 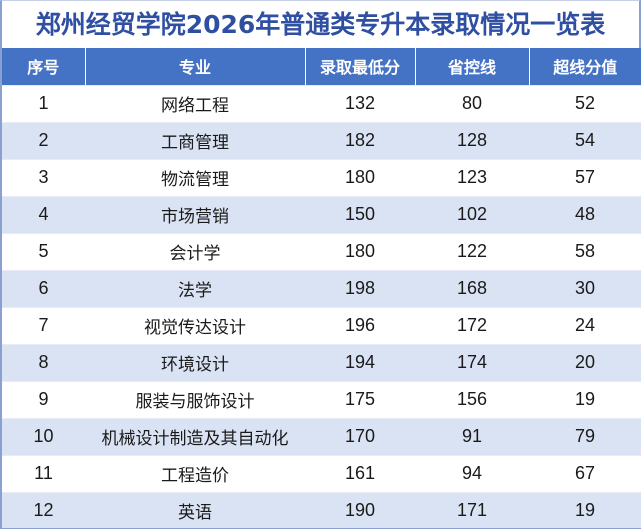 What do you see at coordinates (472, 177) in the screenshot?
I see `cell-control-line: 123` at bounding box center [472, 177].